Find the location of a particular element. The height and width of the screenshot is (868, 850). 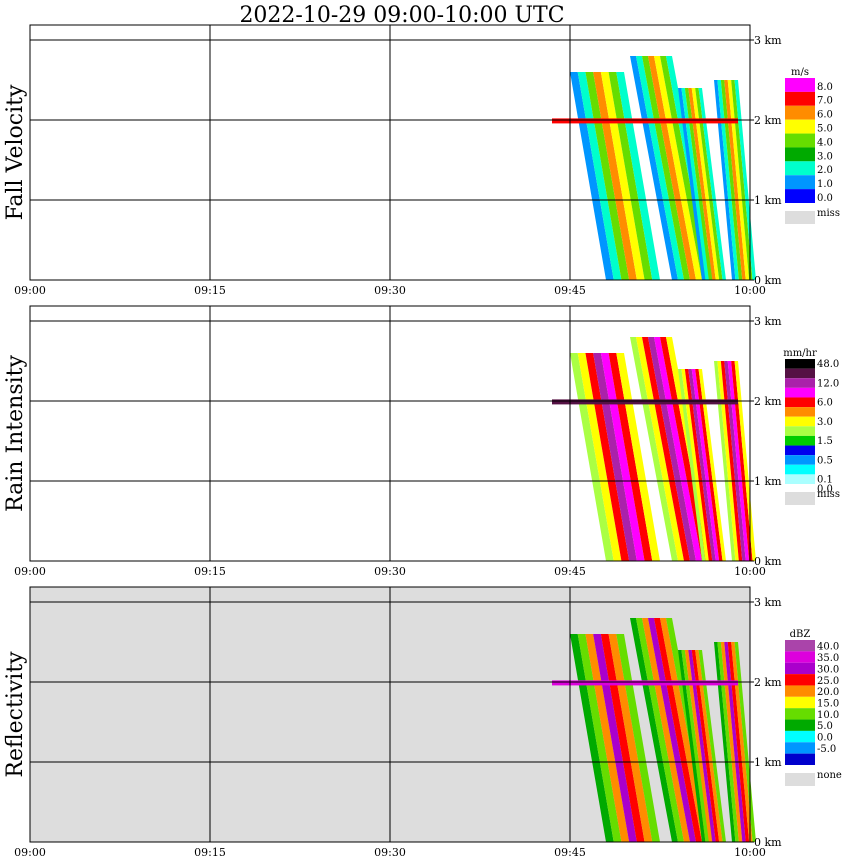

legend-label: 1.0 is located at coordinates (825, 184).